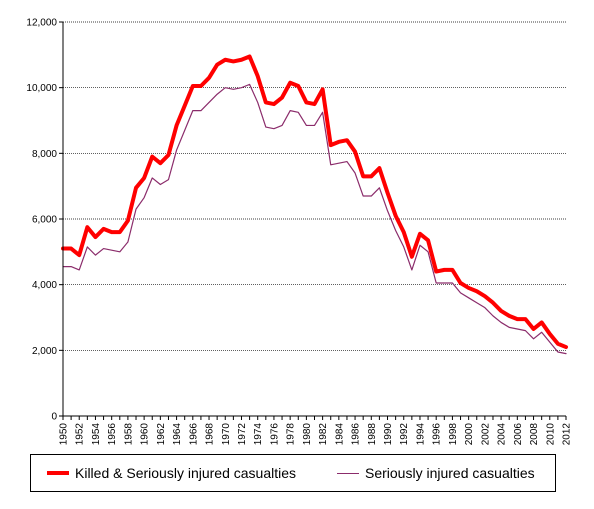 The width and height of the screenshot is (594, 509). I want to click on x-tick-label: 1978, so click(291, 434).